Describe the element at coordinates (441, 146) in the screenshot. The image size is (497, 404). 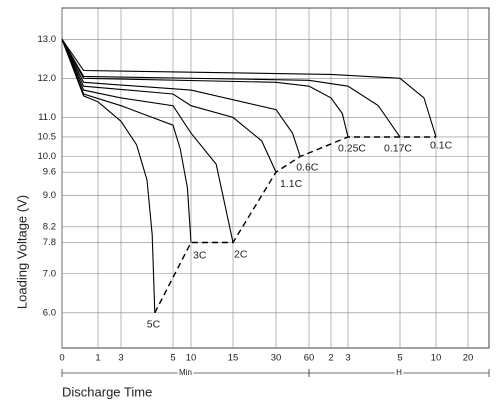
I see `series-label: 0.1C` at that location.